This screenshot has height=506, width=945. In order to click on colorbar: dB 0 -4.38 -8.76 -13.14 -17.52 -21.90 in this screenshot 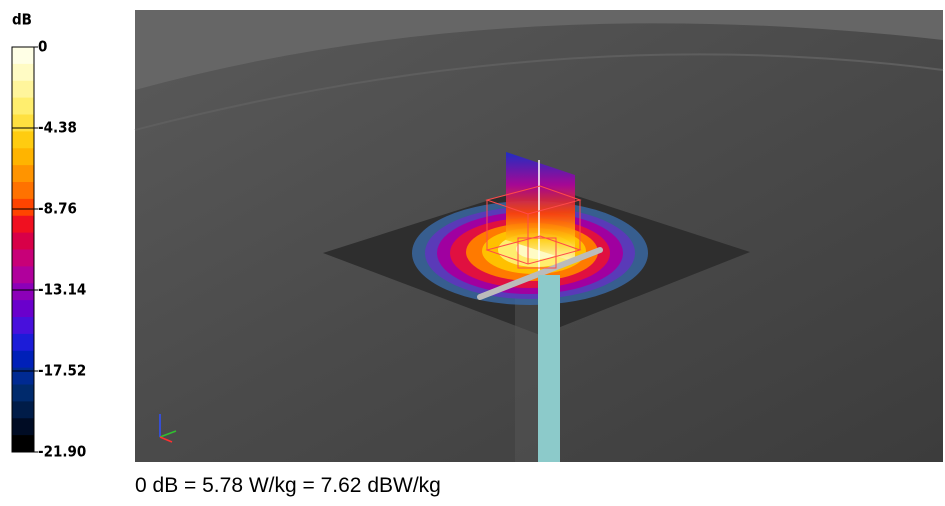, I will do `click(48, 236)`.